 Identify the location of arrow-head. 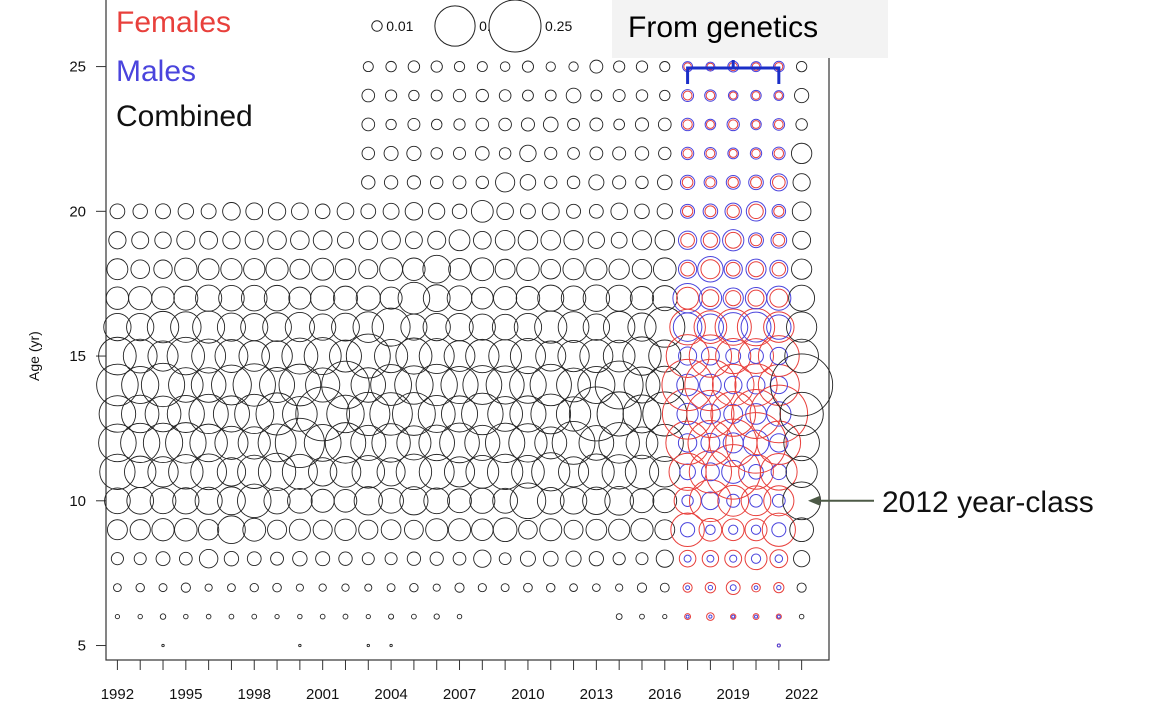
(814, 500).